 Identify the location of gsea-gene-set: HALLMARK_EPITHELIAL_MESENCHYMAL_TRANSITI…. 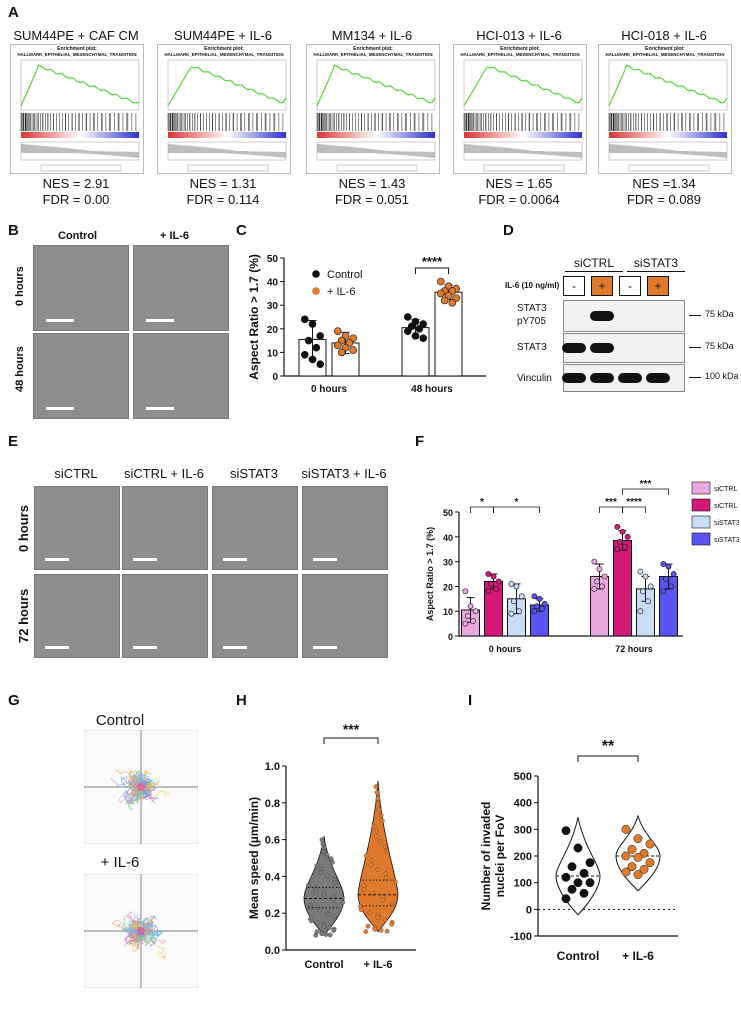
(373, 54).